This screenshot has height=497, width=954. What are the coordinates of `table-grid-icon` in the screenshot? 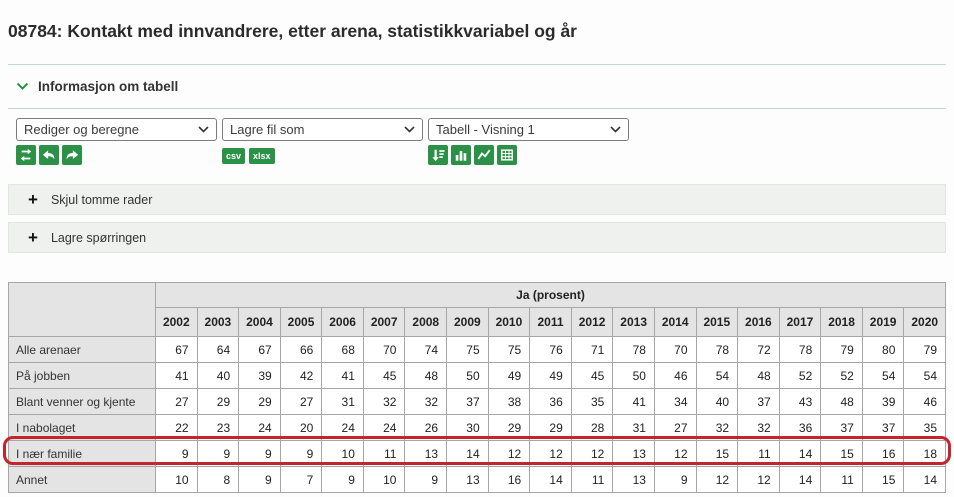 It's located at (507, 155).